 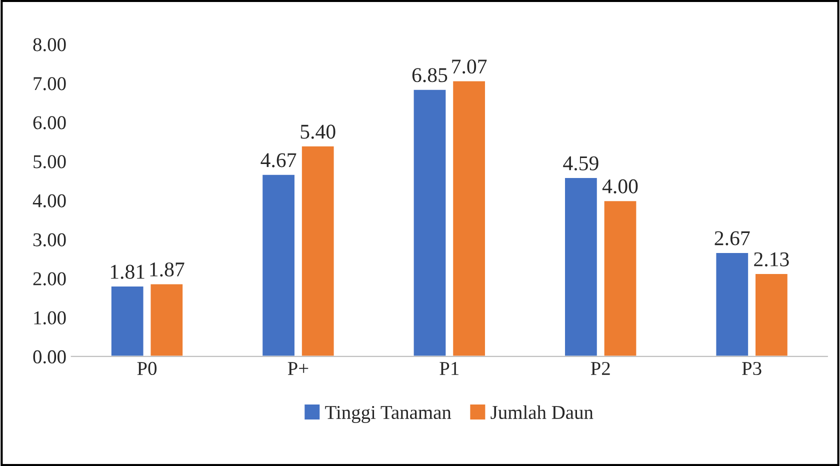 I want to click on y-tick-label: 0.00, so click(x=49, y=357).